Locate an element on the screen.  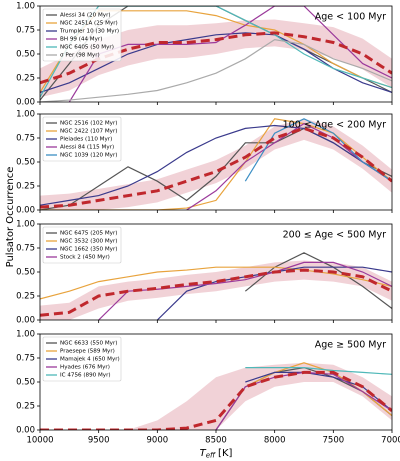
x-axis-label-part: [K] is located at coordinates (225, 453).